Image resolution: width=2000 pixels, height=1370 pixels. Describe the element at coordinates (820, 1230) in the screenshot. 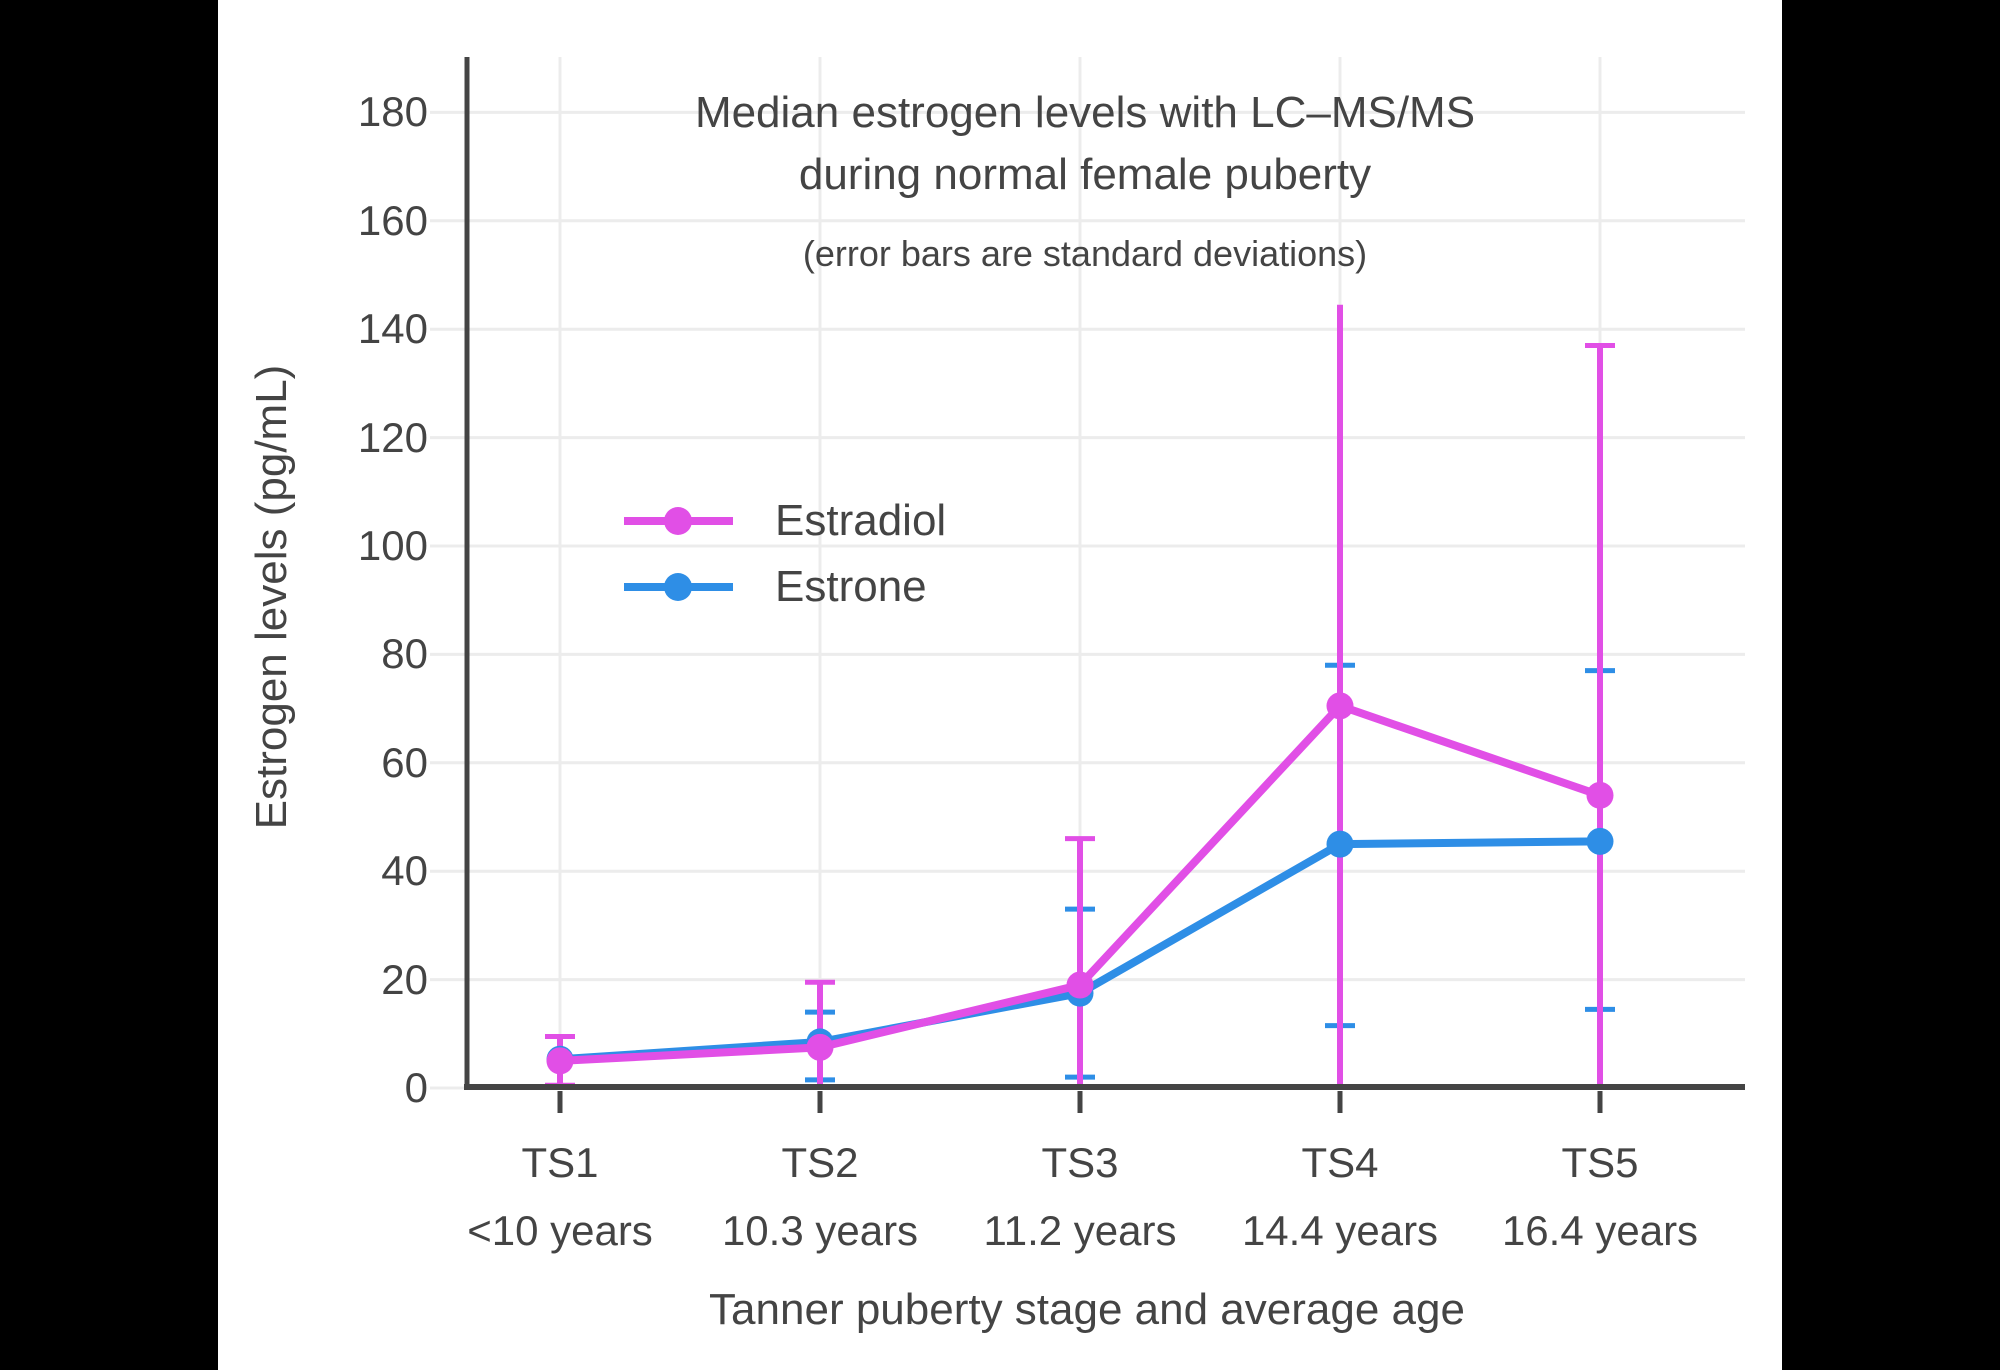

I see `x-tick-age-label: 10.3 years` at that location.